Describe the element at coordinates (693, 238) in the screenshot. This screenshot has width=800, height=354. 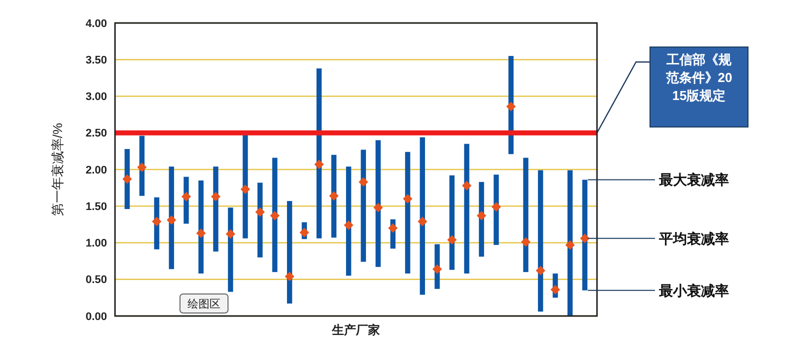
I see `text: 平均衰减率` at that location.